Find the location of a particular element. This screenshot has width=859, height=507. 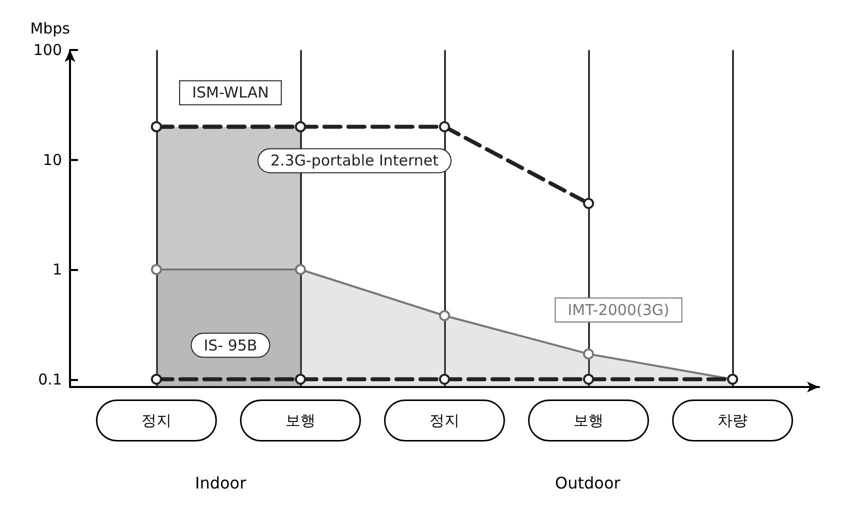

y-tick-label: 10 is located at coordinates (52, 159).